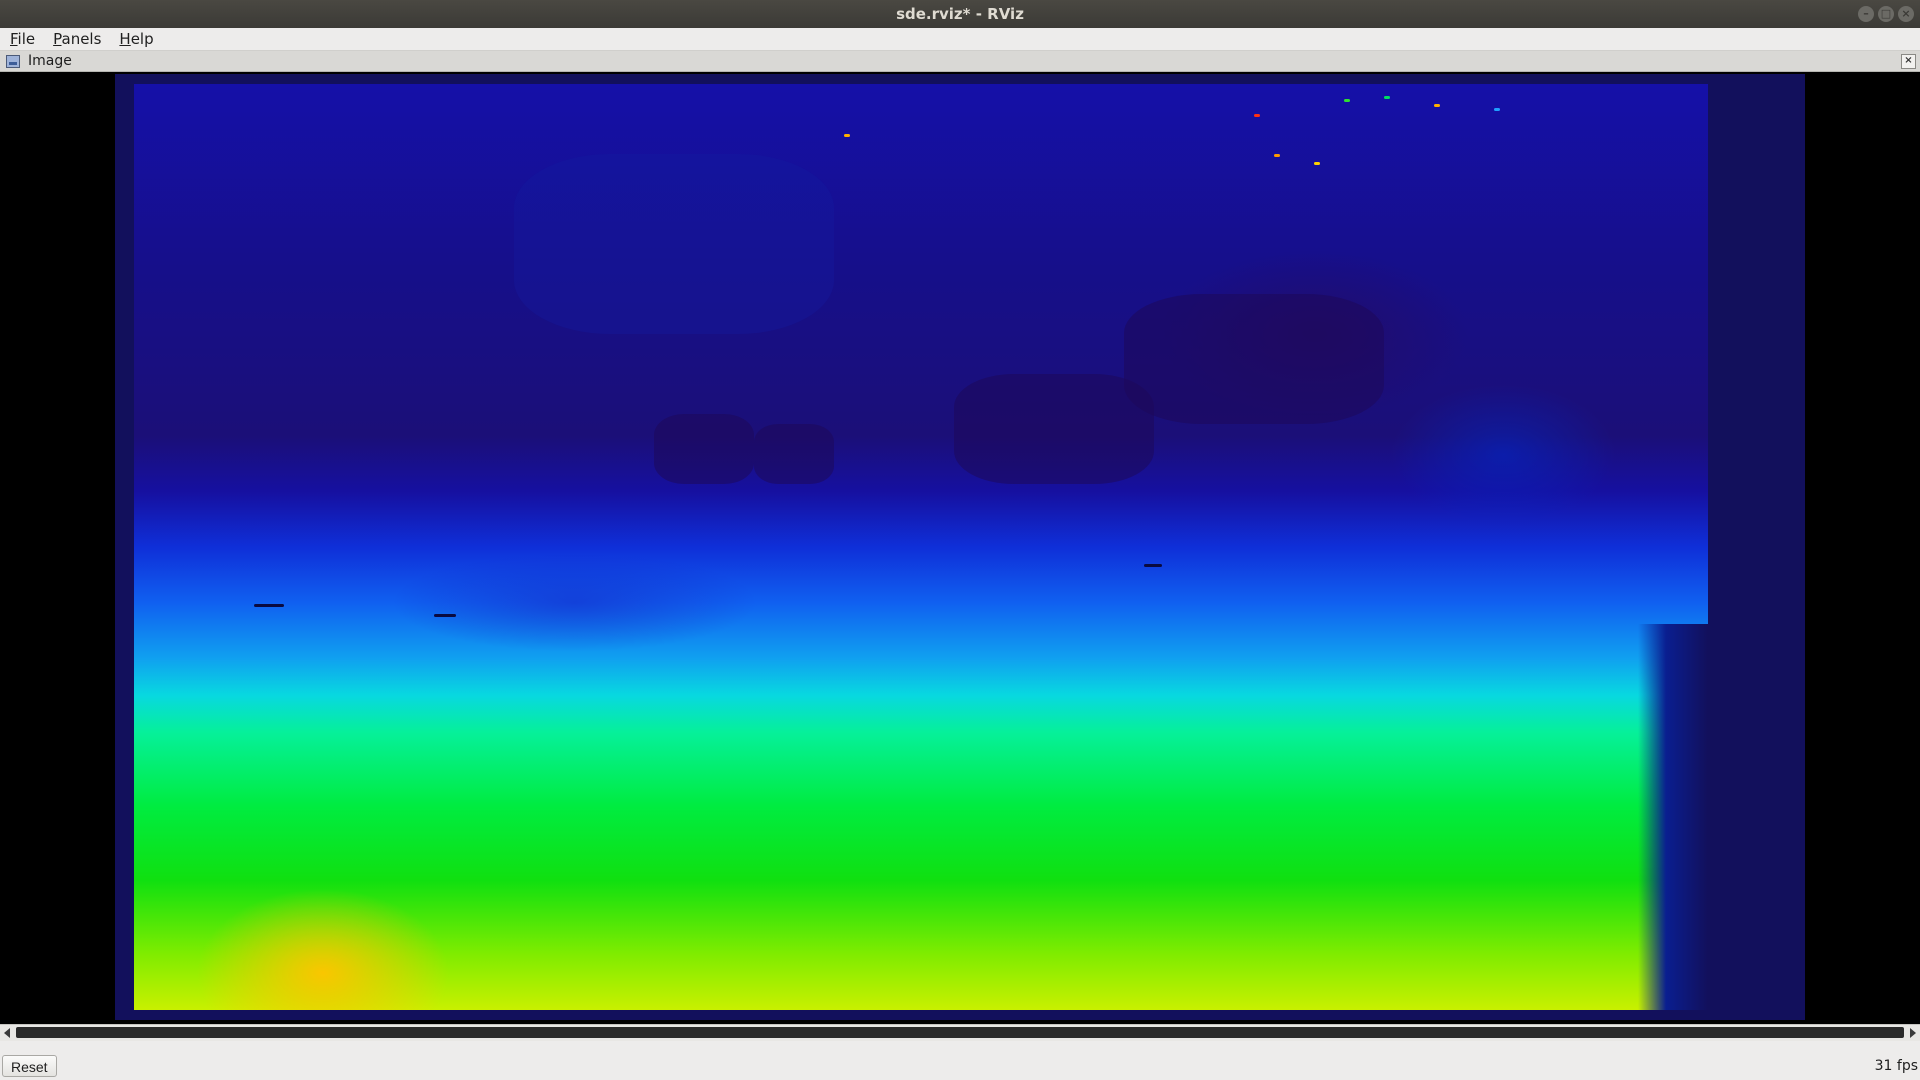 The image size is (1920, 1080). I want to click on statusbar: Reset 31 fps, so click(960, 1060).